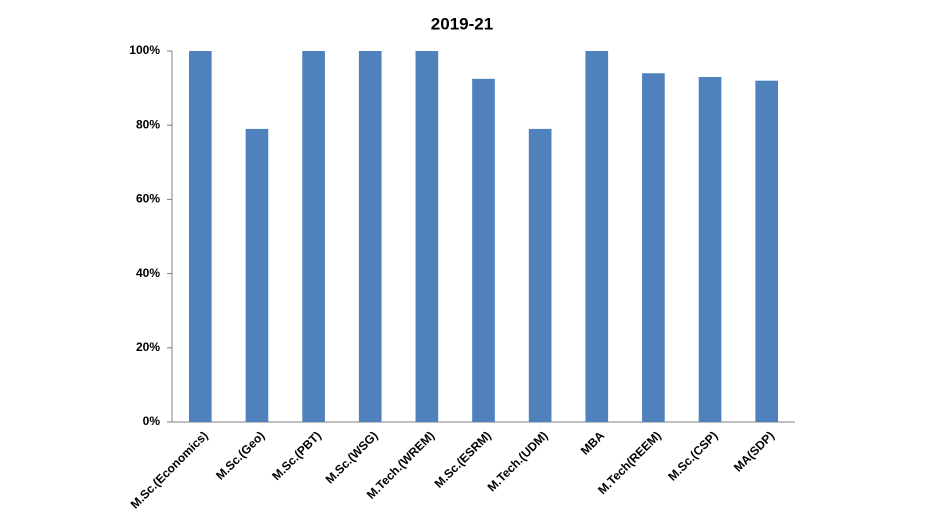  I want to click on x-tick-label: M.Sc.(Geo), so click(240, 455).